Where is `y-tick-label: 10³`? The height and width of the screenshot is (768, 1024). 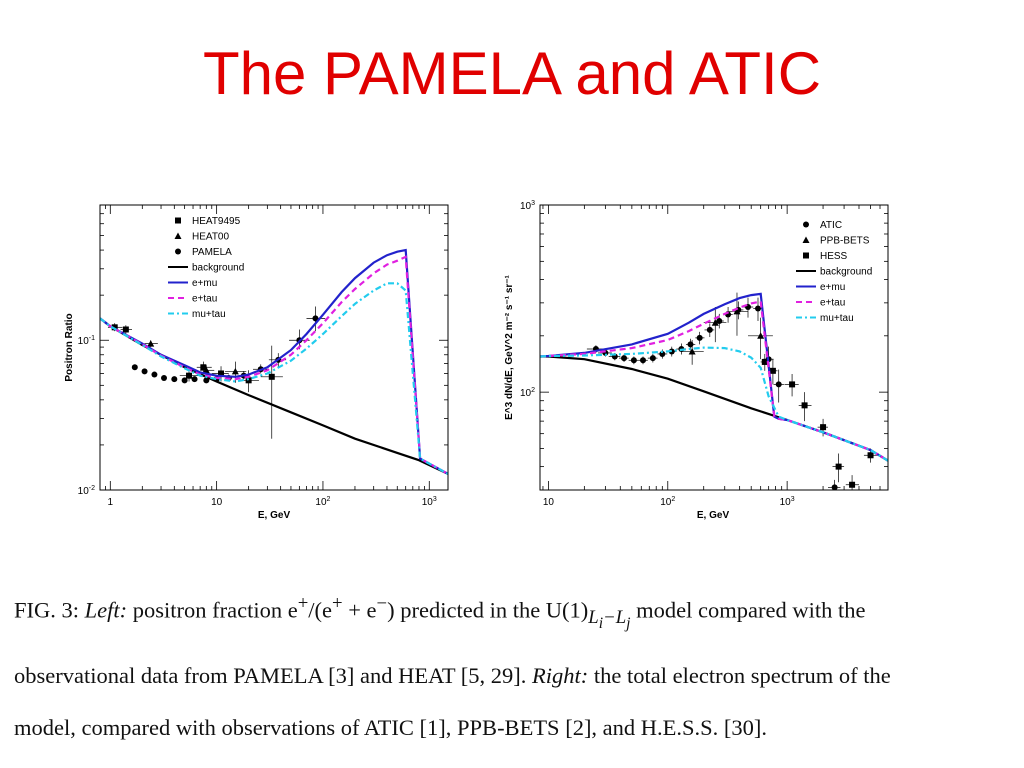 y-tick-label: 10³ is located at coordinates (527, 206).